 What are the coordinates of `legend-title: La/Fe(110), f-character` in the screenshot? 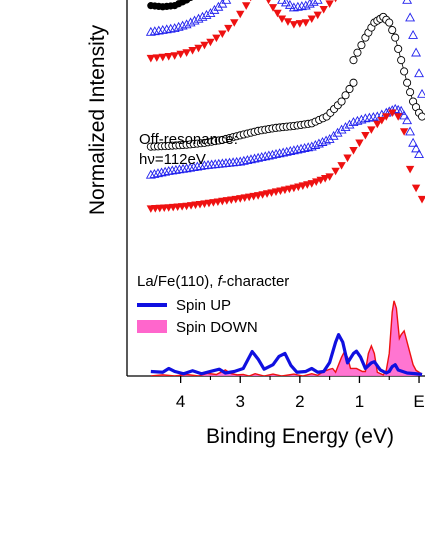 It's located at (213, 281).